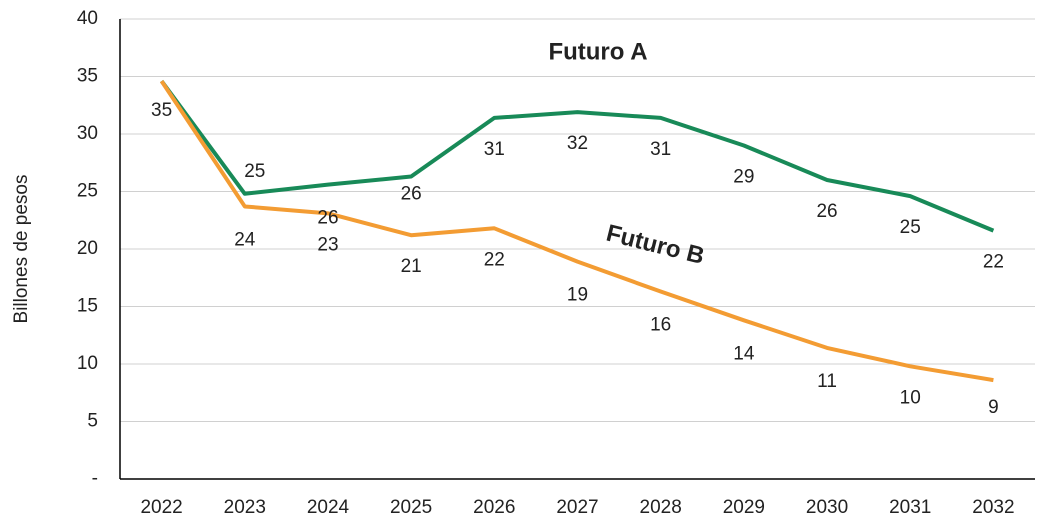  I want to click on x-tick-label: 2023, so click(245, 507).